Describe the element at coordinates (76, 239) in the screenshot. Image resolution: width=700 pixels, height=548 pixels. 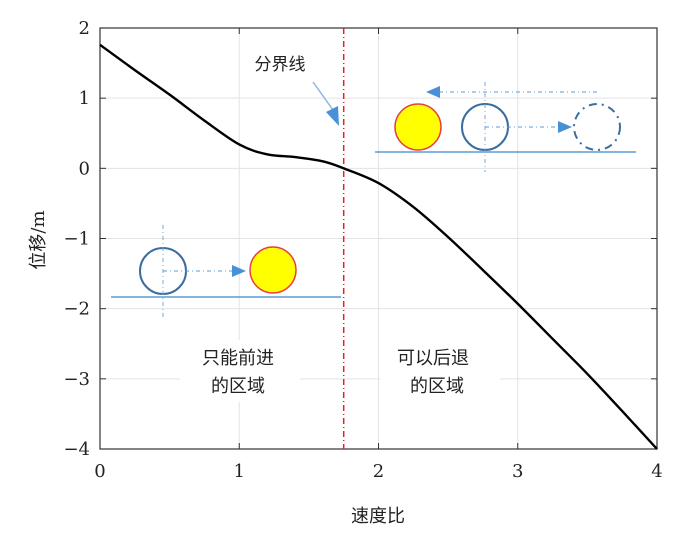
I see `y-tick-label: −1` at that location.